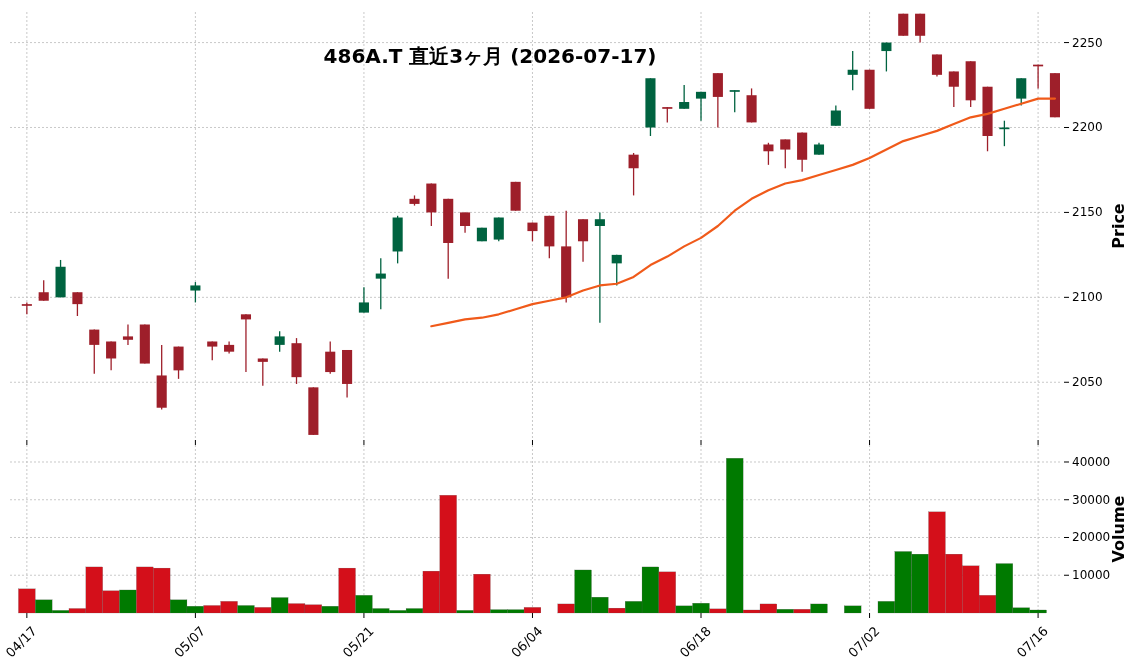 The width and height of the screenshot is (1144, 670). I want to click on y-tick-label: 40000, so click(1091, 461).